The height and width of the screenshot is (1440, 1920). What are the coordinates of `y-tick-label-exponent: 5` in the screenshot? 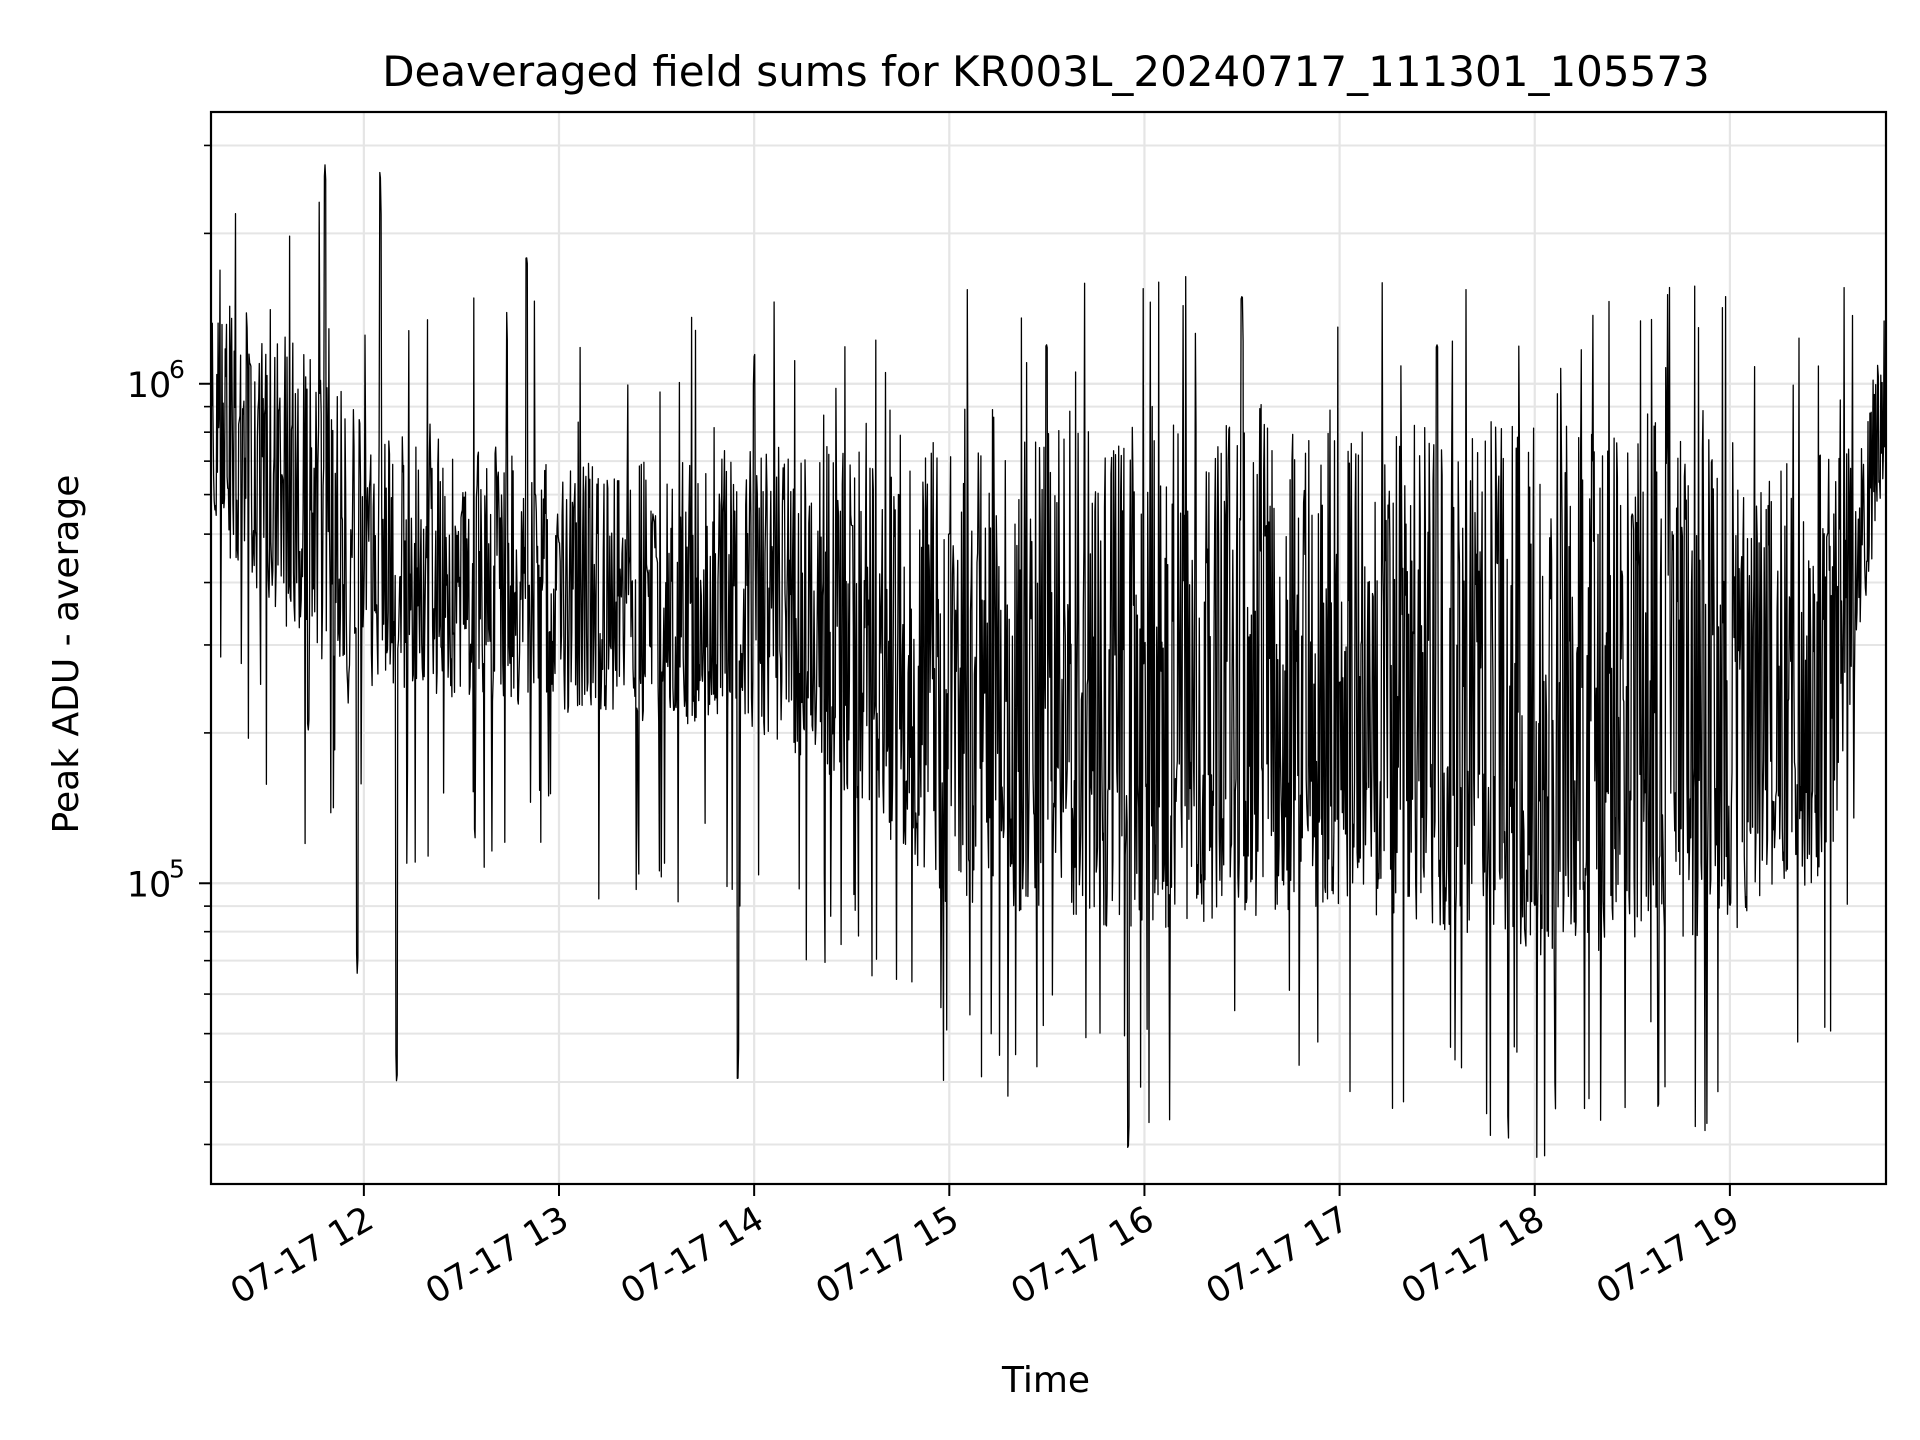 It's located at (177, 868).